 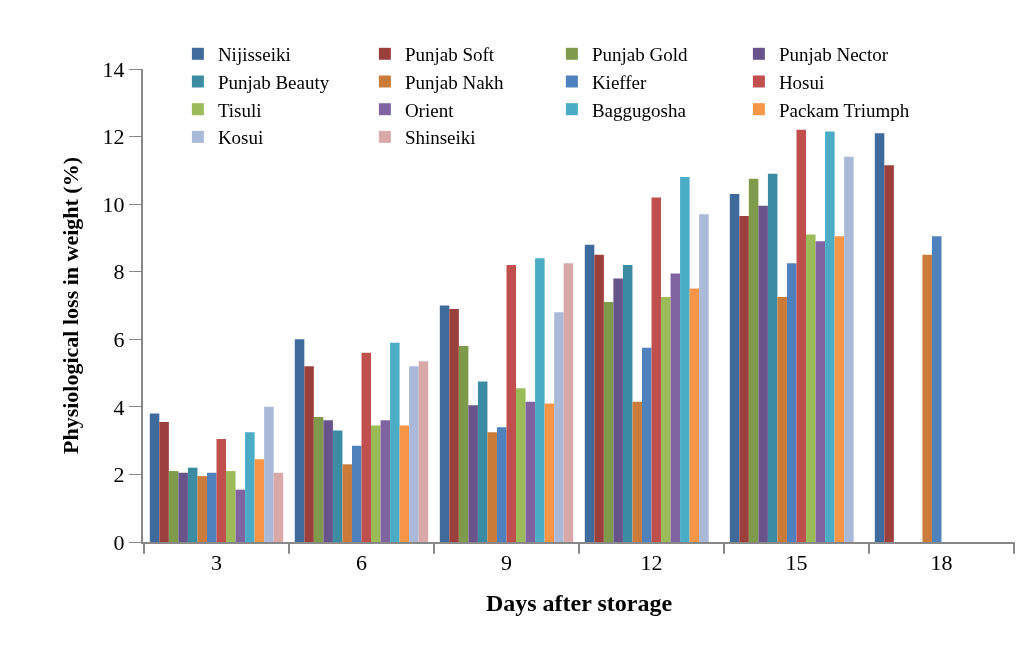 What do you see at coordinates (506, 563) in the screenshot?
I see `x-tick-label: 9` at bounding box center [506, 563].